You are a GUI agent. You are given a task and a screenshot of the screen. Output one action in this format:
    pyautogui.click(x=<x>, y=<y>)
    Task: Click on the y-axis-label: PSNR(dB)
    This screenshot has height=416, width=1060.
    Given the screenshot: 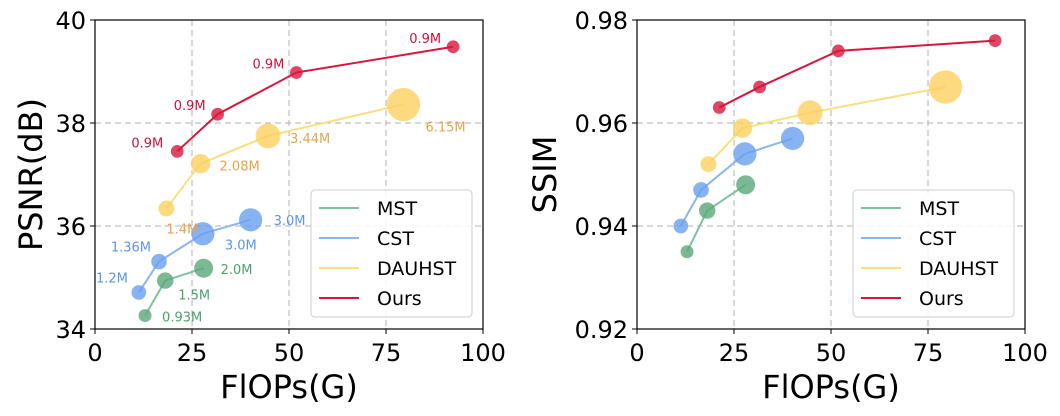 What is the action you would take?
    pyautogui.click(x=31, y=174)
    